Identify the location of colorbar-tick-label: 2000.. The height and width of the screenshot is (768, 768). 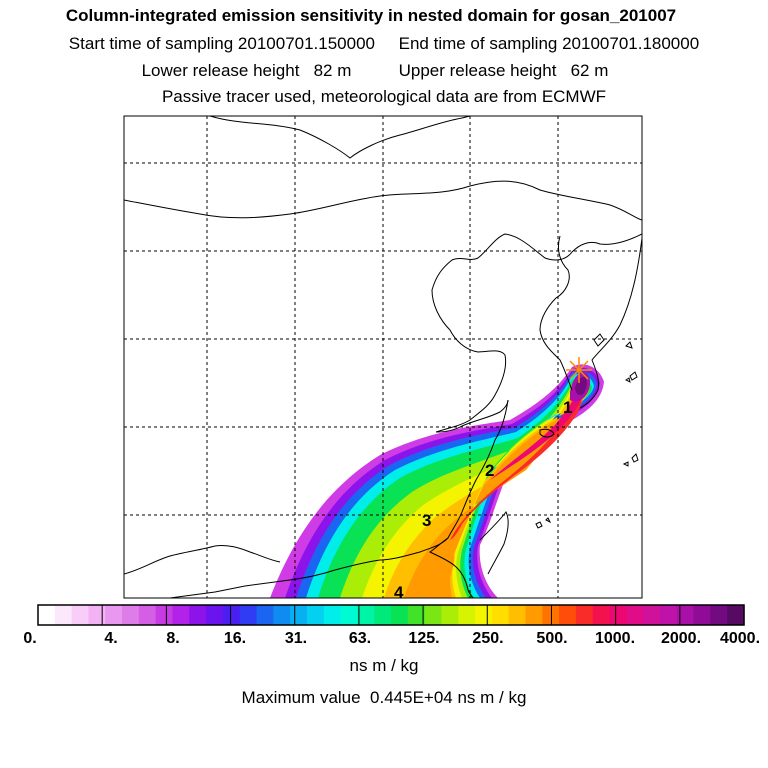
(681, 638).